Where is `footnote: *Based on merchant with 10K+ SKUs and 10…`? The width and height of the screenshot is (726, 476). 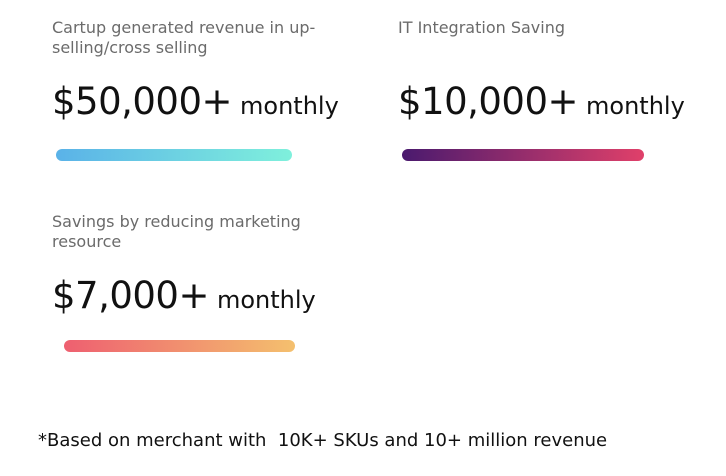 footnote: *Based on merchant with 10K+ SKUs and 10… is located at coordinates (323, 440).